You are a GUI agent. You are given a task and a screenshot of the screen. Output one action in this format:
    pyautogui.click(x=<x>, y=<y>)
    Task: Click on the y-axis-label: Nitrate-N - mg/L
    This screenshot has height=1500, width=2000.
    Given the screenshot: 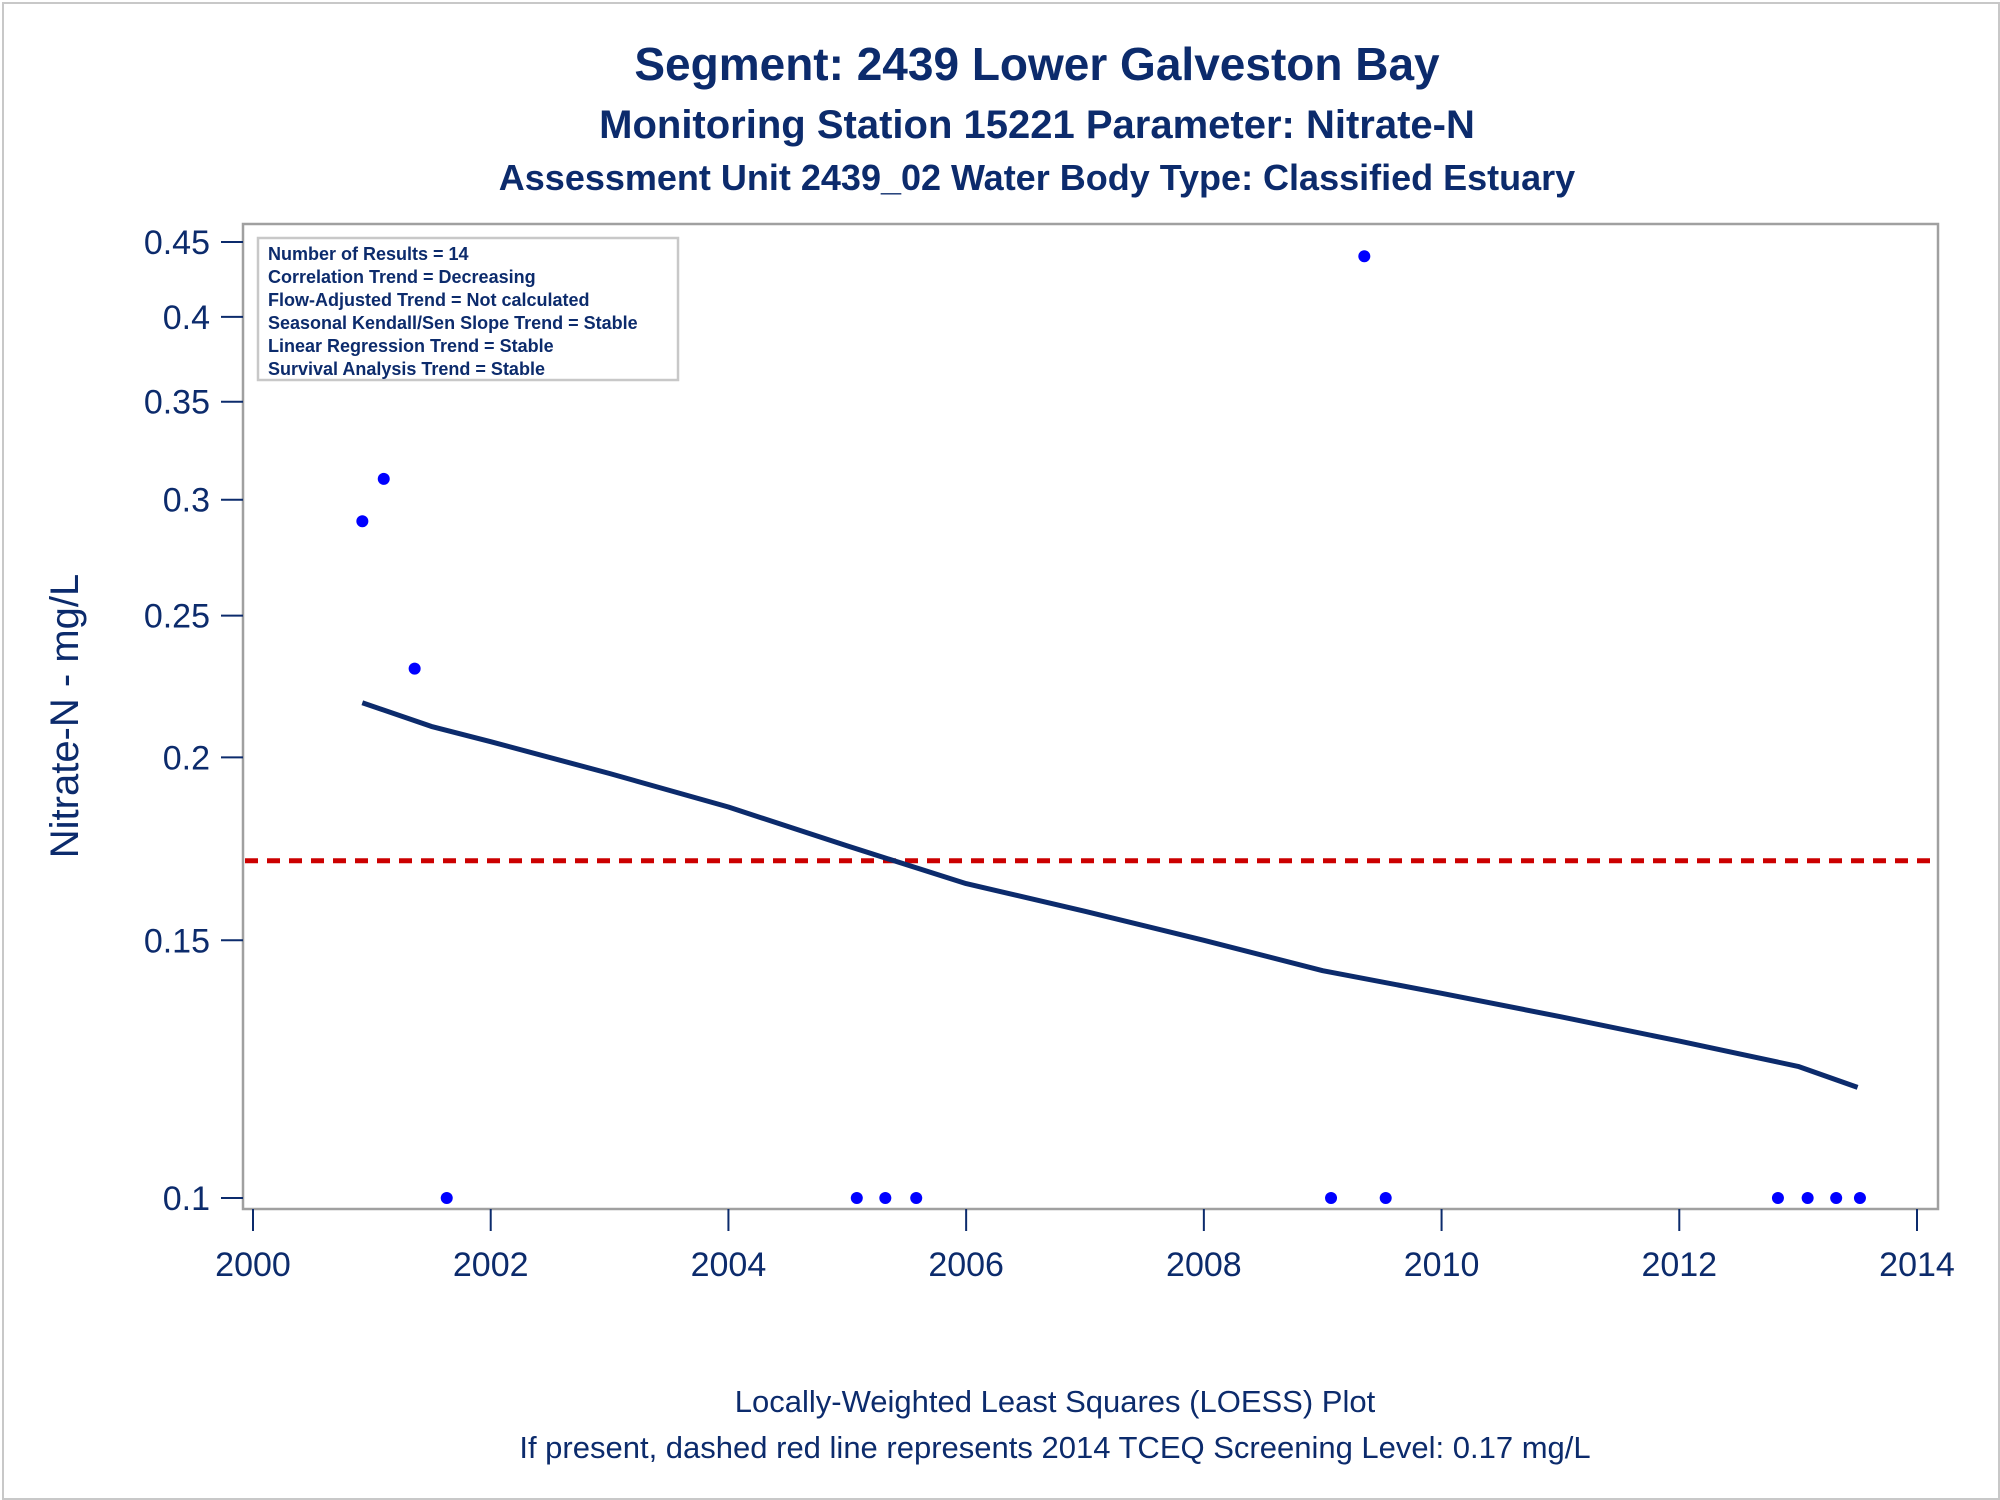 What is the action you would take?
    pyautogui.click(x=65, y=716)
    